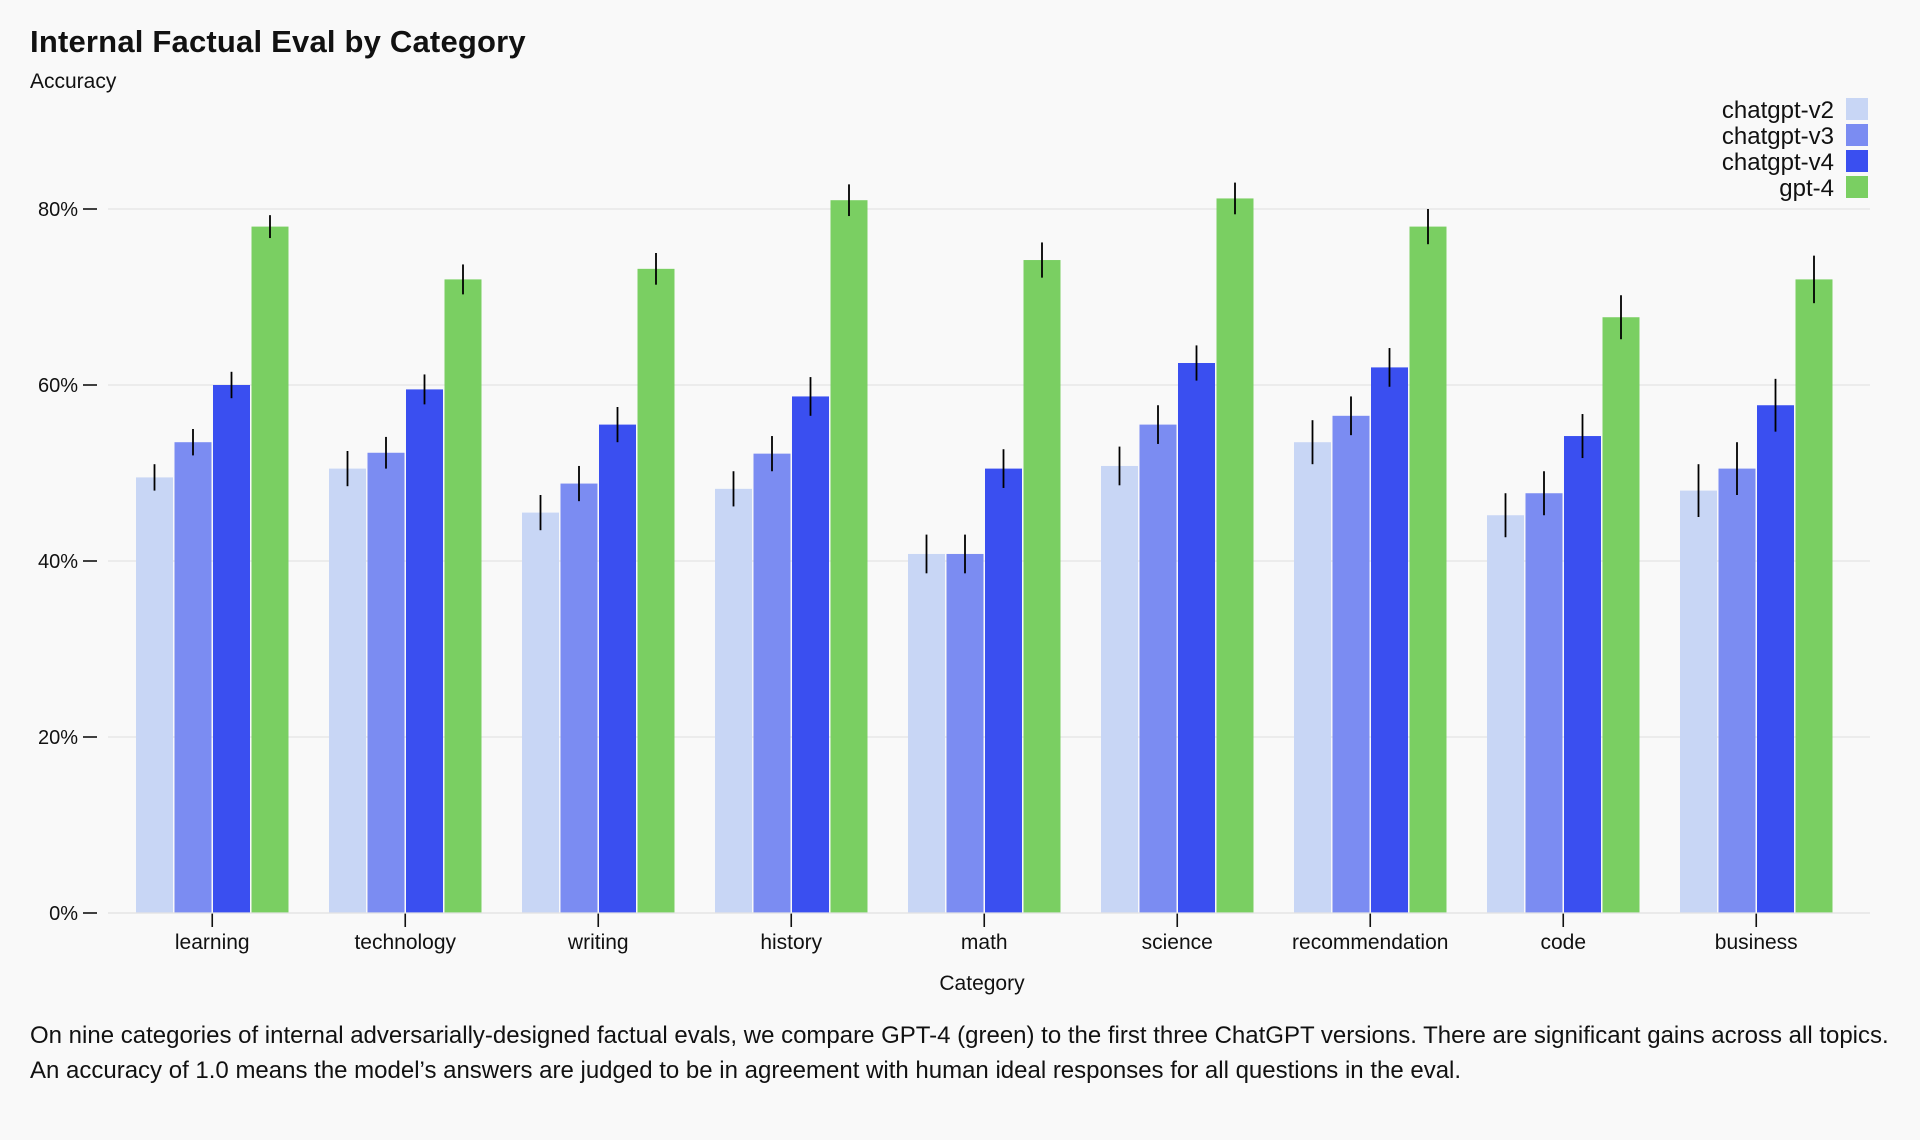 The image size is (1920, 1140). What do you see at coordinates (984, 942) in the screenshot?
I see `x-tick-label: math` at bounding box center [984, 942].